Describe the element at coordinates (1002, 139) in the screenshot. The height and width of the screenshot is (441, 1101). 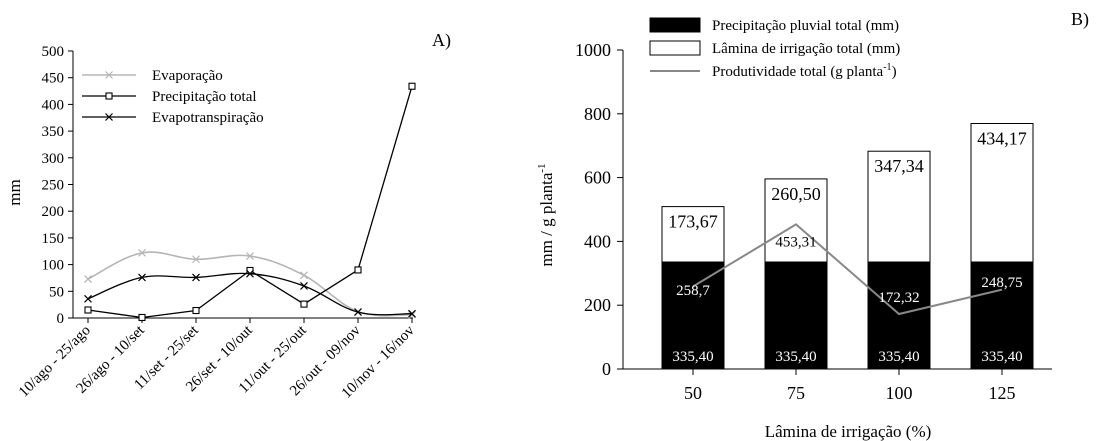
I see `bar-irrigation-label: 434,17` at that location.